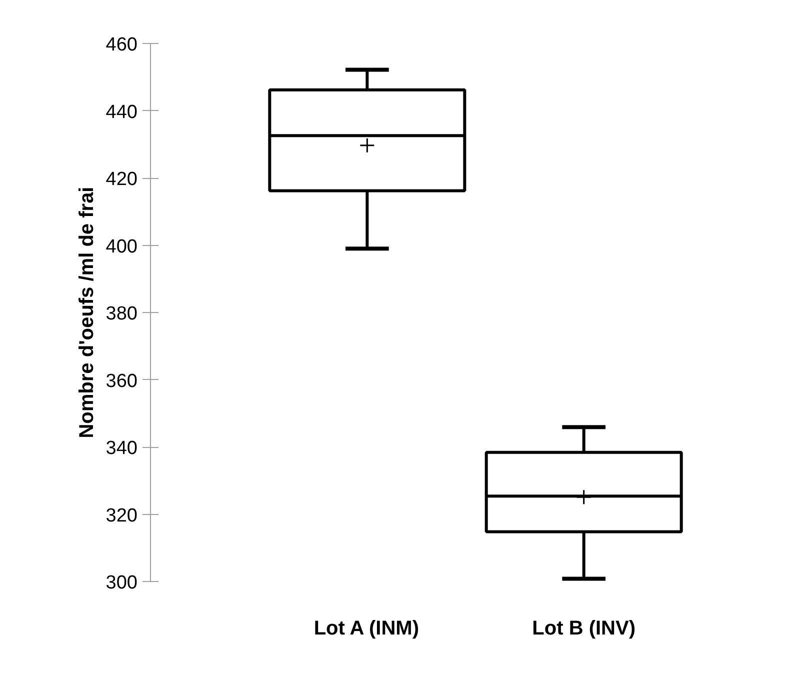  I want to click on y-tick-label: 380, so click(122, 314).